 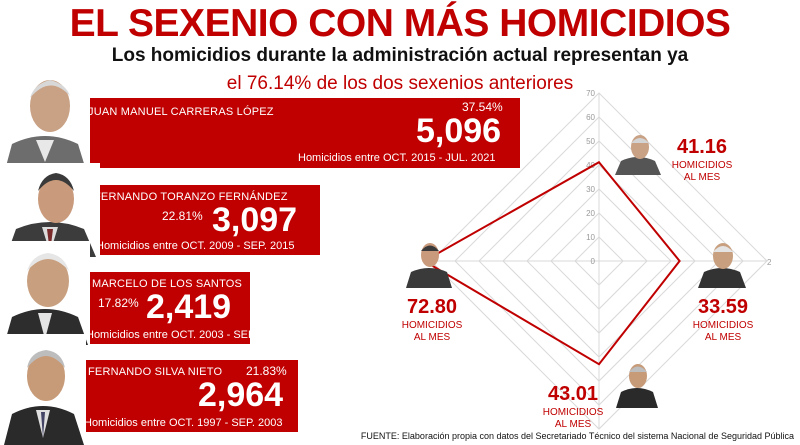 I want to click on governor-total: 3,097, so click(x=255, y=220).